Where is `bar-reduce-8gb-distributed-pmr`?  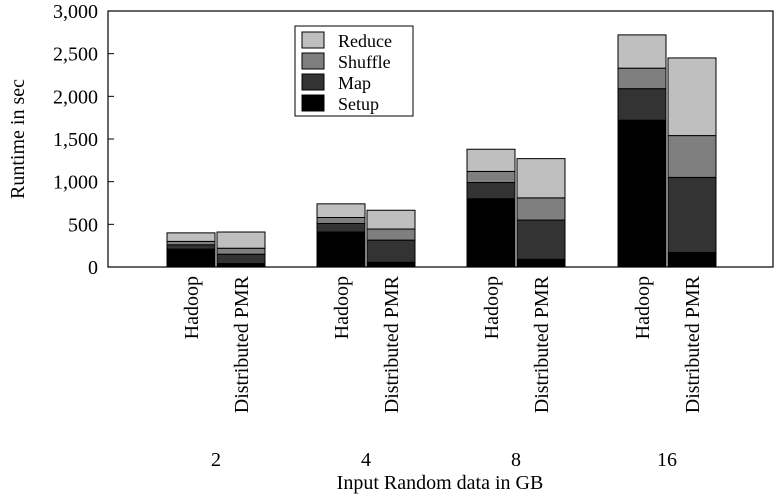
bar-reduce-8gb-distributed-pmr is located at coordinates (541, 178).